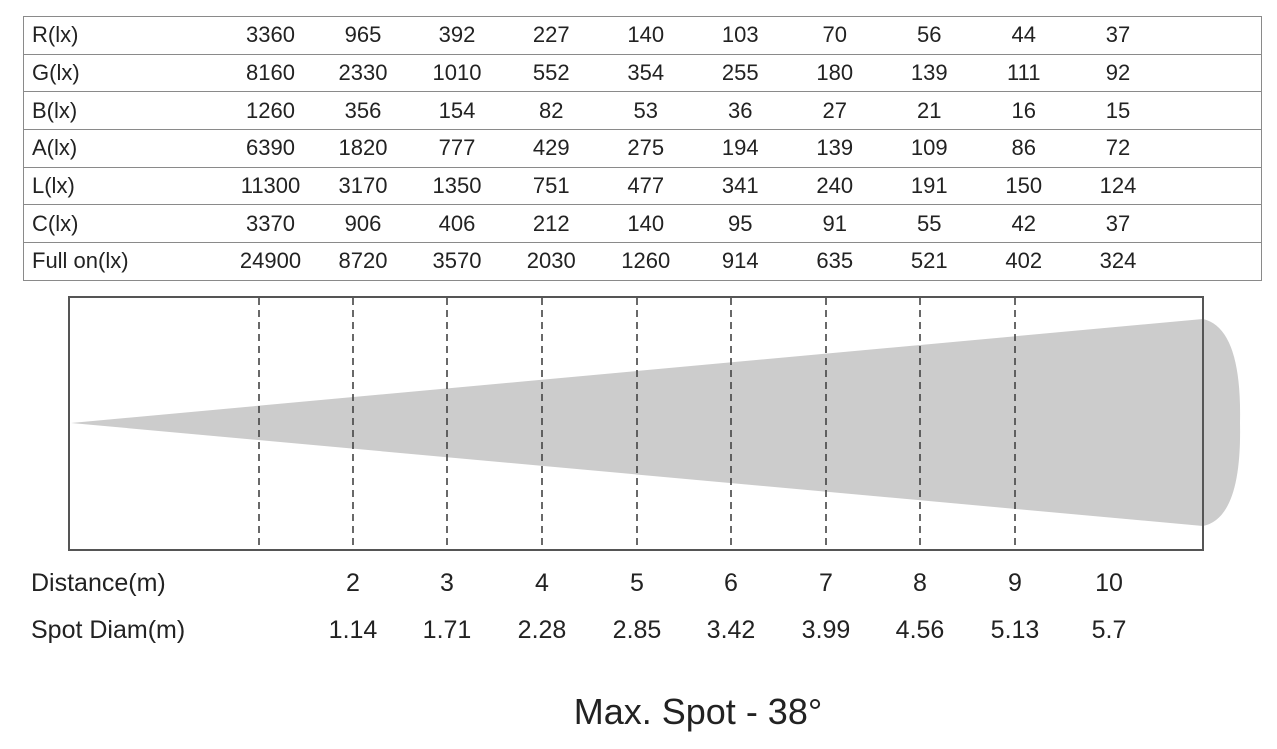 This screenshot has width=1277, height=749. What do you see at coordinates (1109, 583) in the screenshot?
I see `distance-value: 10` at bounding box center [1109, 583].